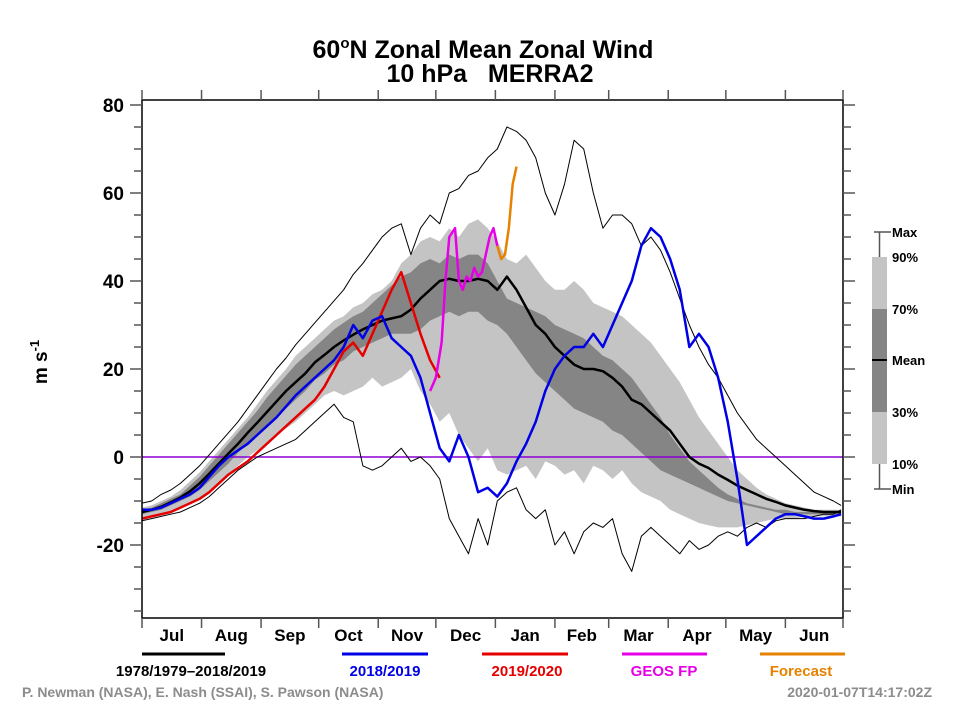 The image size is (966, 718). Describe the element at coordinates (489, 74) in the screenshot. I see `title-line-2: 10 hPa MERRA2` at that location.